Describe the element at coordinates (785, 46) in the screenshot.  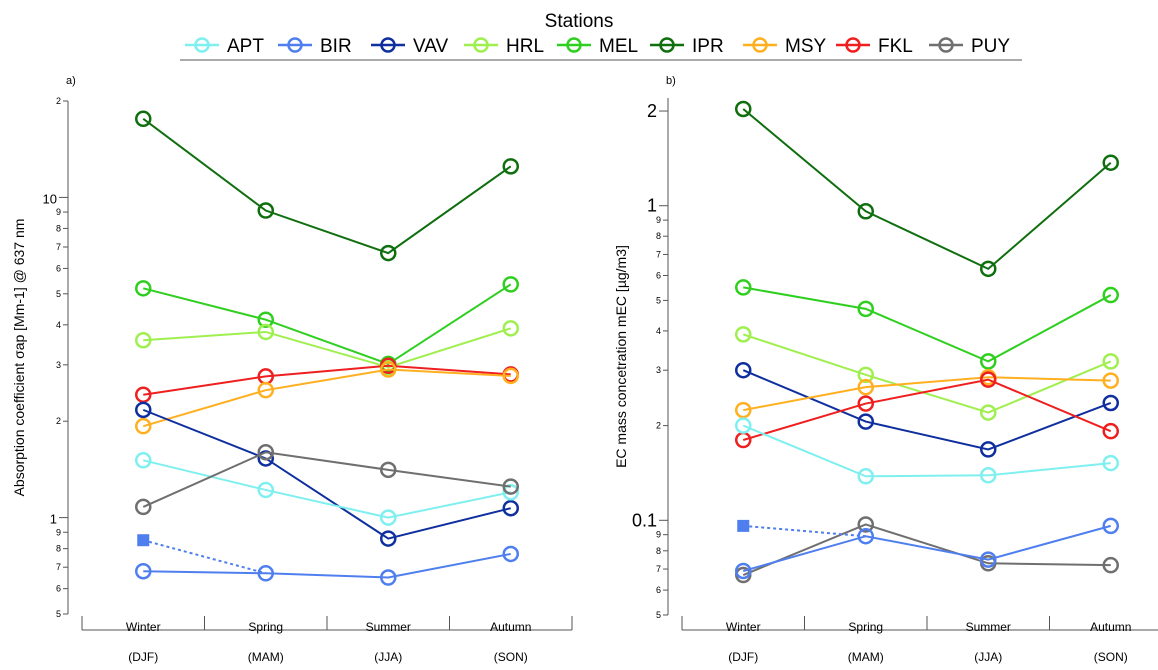
I see `legend-entry-msy: MSY` at that location.